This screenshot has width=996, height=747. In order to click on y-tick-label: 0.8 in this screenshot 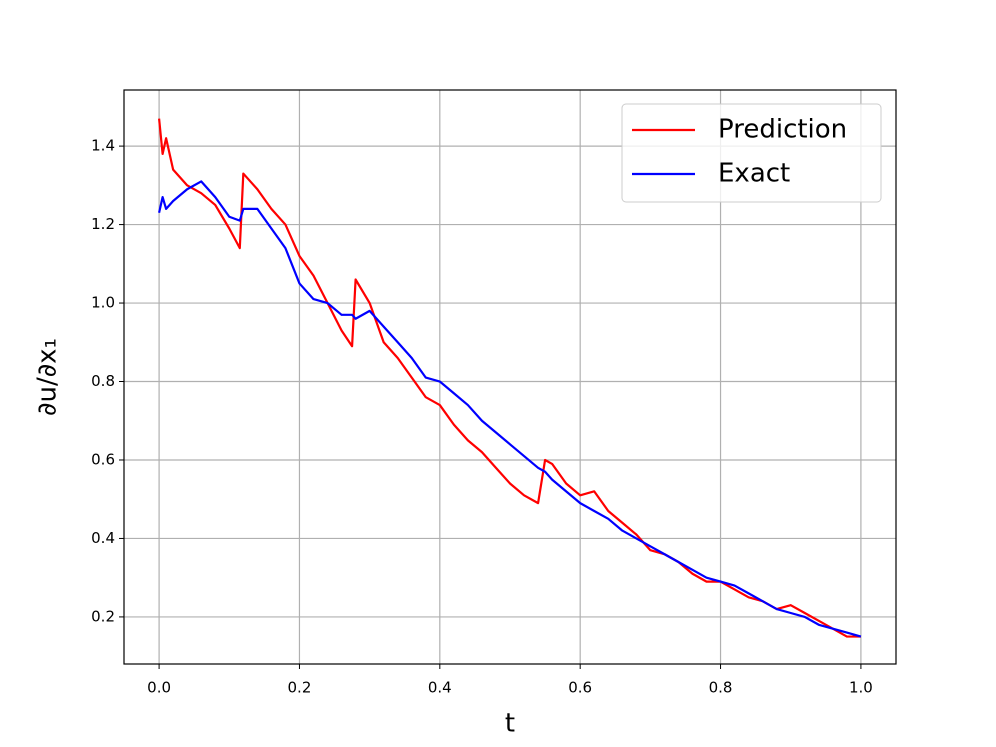, I will do `click(103, 381)`.